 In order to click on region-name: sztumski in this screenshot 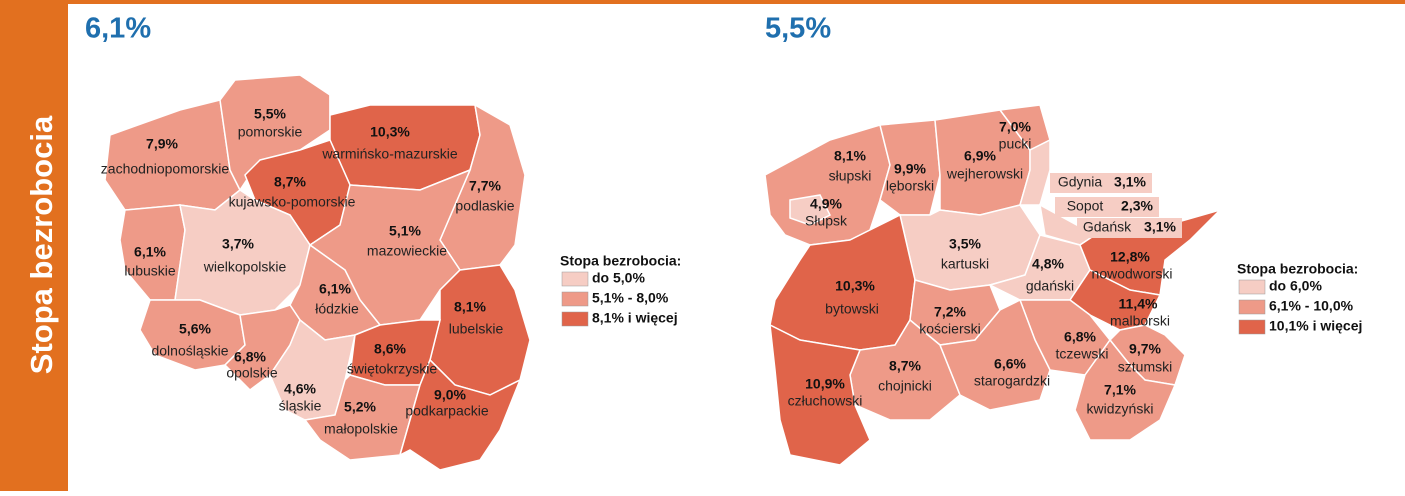, I will do `click(1145, 367)`.